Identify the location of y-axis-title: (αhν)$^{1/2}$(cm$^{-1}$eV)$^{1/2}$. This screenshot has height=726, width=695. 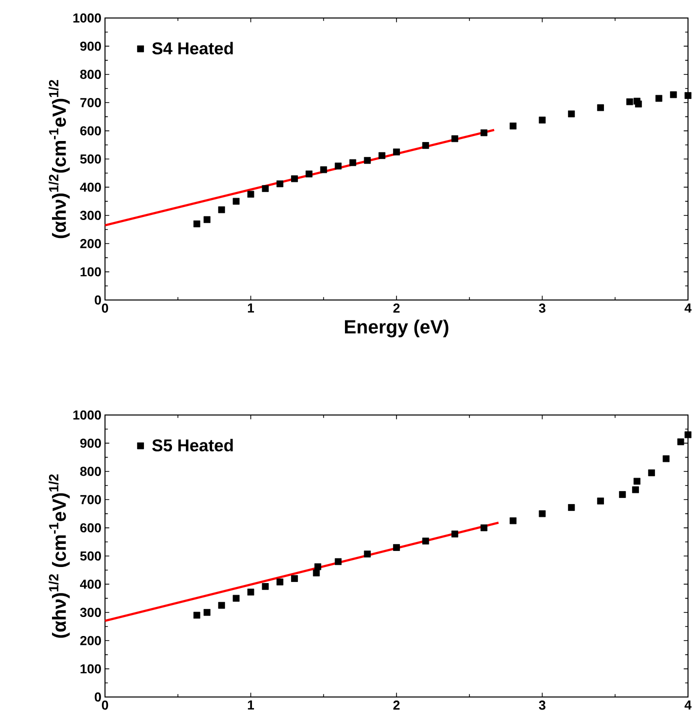
(59, 159).